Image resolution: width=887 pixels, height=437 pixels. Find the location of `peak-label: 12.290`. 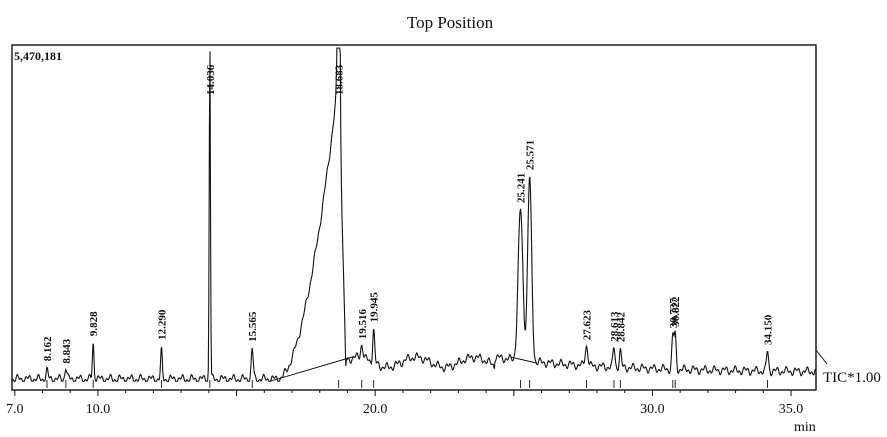

peak-label: 12.290 is located at coordinates (162, 324).